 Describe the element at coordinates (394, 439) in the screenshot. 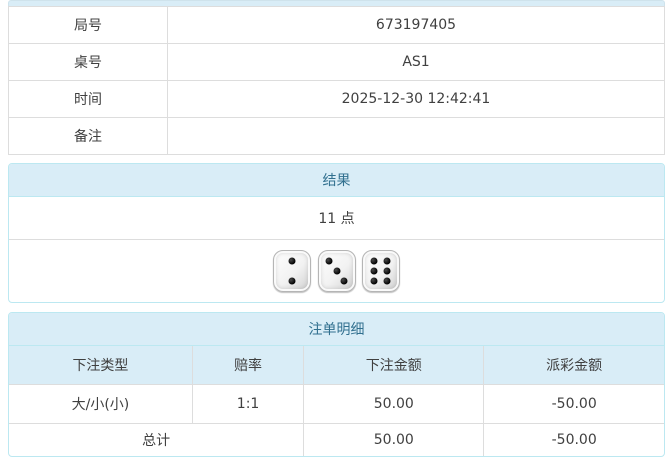

I see `total-amount: 50.00` at that location.